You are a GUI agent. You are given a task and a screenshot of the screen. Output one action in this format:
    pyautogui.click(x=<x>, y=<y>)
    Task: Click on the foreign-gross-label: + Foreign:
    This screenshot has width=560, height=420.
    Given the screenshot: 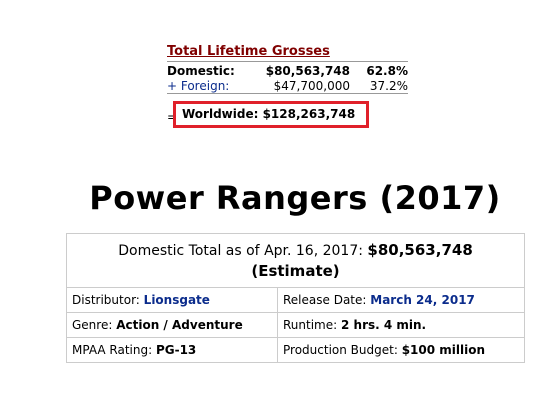 What is the action you would take?
    pyautogui.click(x=198, y=86)
    